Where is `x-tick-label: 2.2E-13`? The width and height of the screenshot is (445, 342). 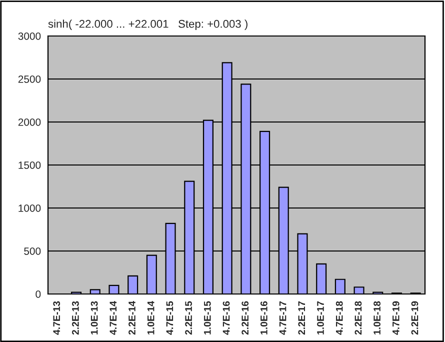
x-tick-label: 2.2E-13 is located at coordinates (75, 318).